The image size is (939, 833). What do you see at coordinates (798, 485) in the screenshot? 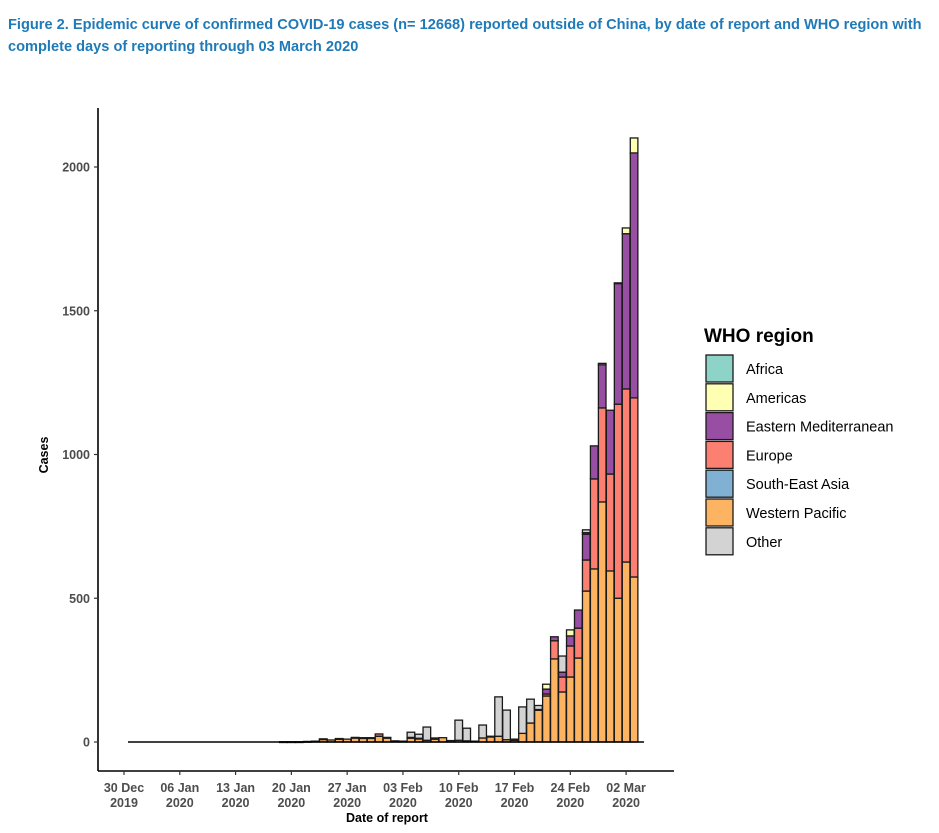
I see `legend-label: South-East Asia` at bounding box center [798, 485].